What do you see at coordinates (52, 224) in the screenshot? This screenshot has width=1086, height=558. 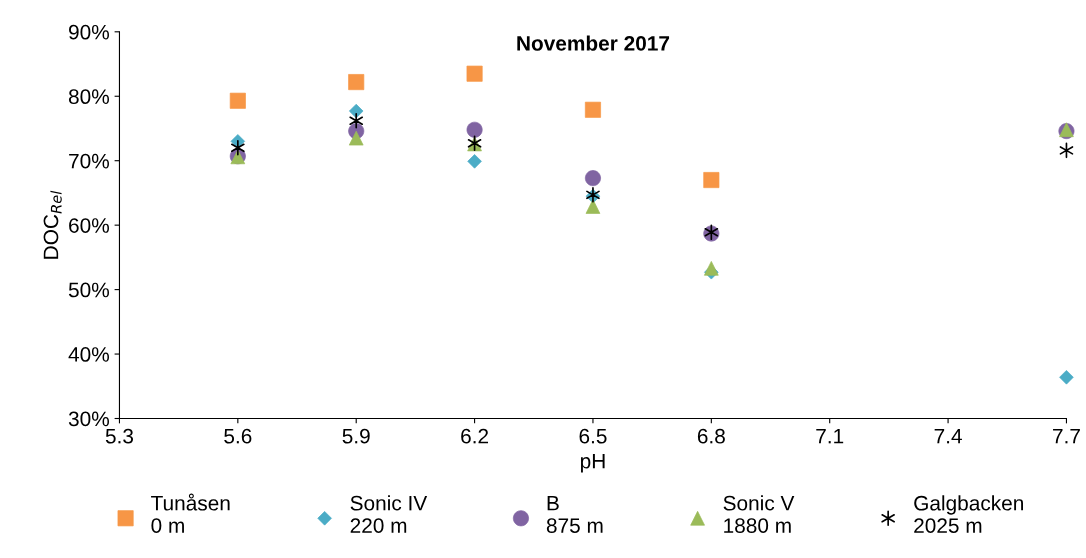 I see `y-axis-title: DOC$_{Rel}$` at bounding box center [52, 224].